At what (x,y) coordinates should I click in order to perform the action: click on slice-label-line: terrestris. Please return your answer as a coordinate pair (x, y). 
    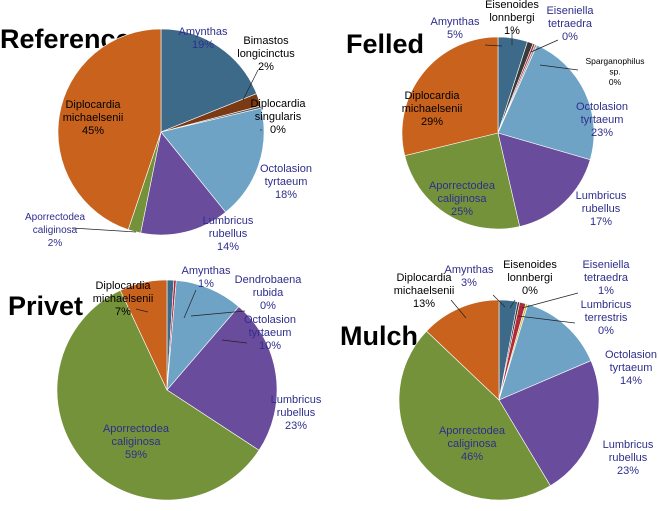
    Looking at the image, I should click on (606, 318).